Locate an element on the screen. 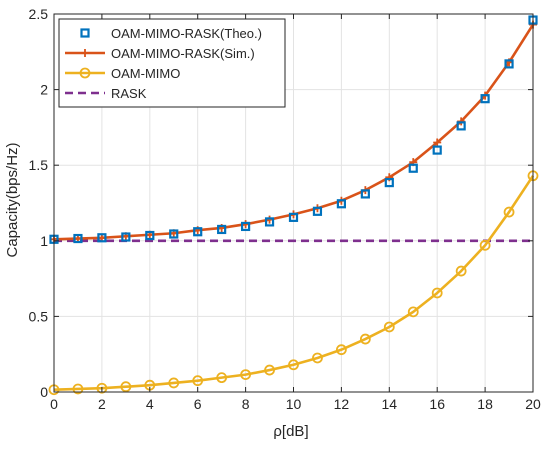 The height and width of the screenshot is (450, 550). x-tick-label: 20 is located at coordinates (533, 404).